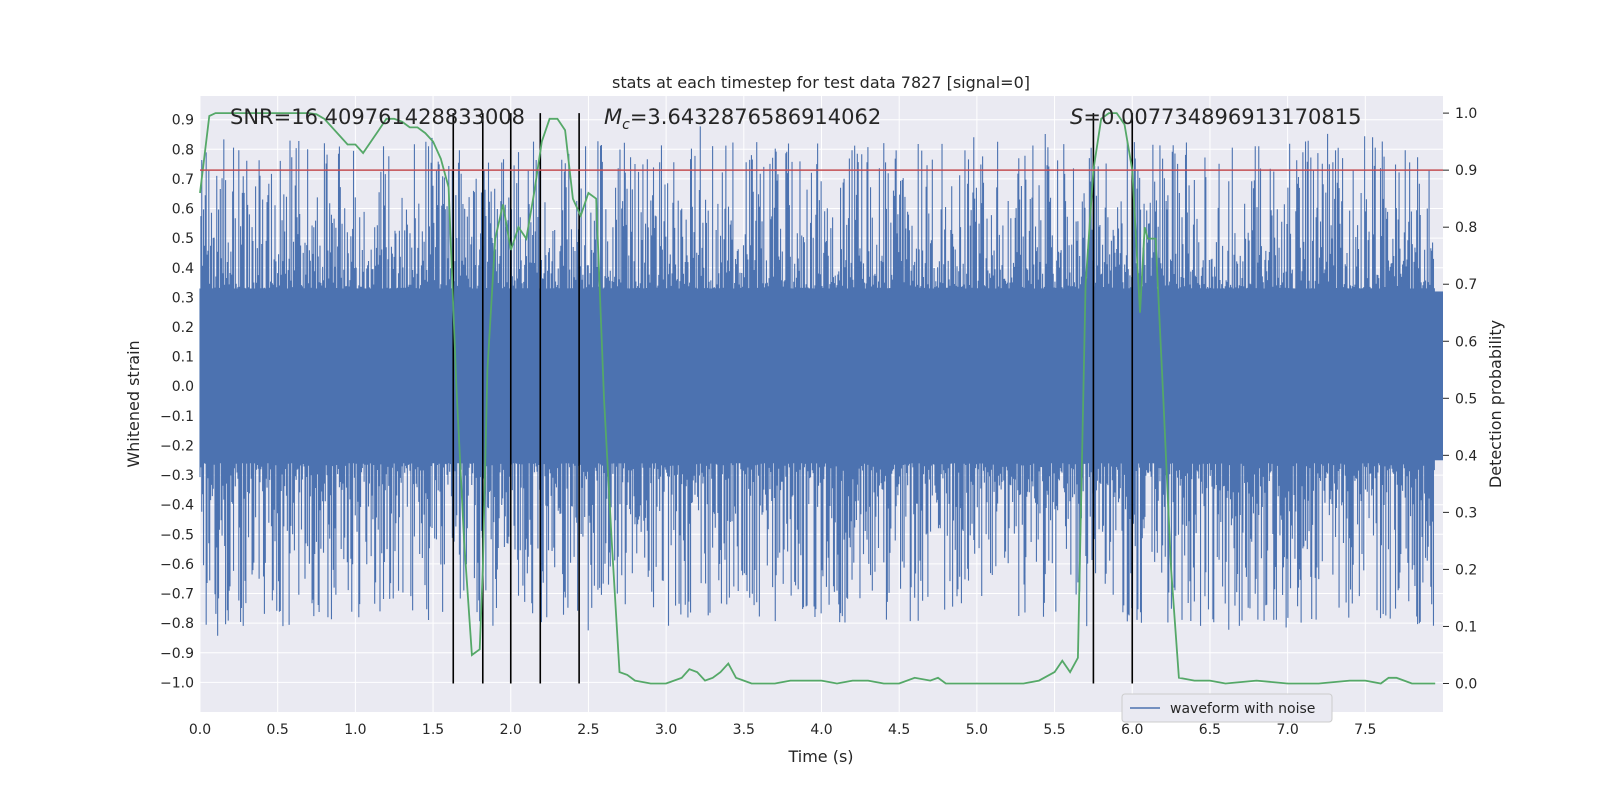  Describe the element at coordinates (977, 730) in the screenshot. I see `x-tick-label: 5.0` at that location.